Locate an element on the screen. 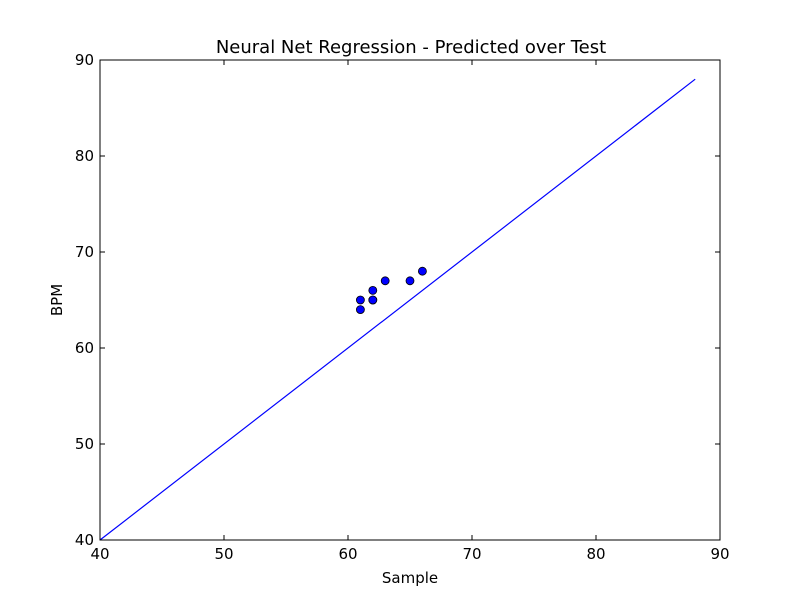 This screenshot has width=800, height=600. x-tick-label: 60 is located at coordinates (347, 554).